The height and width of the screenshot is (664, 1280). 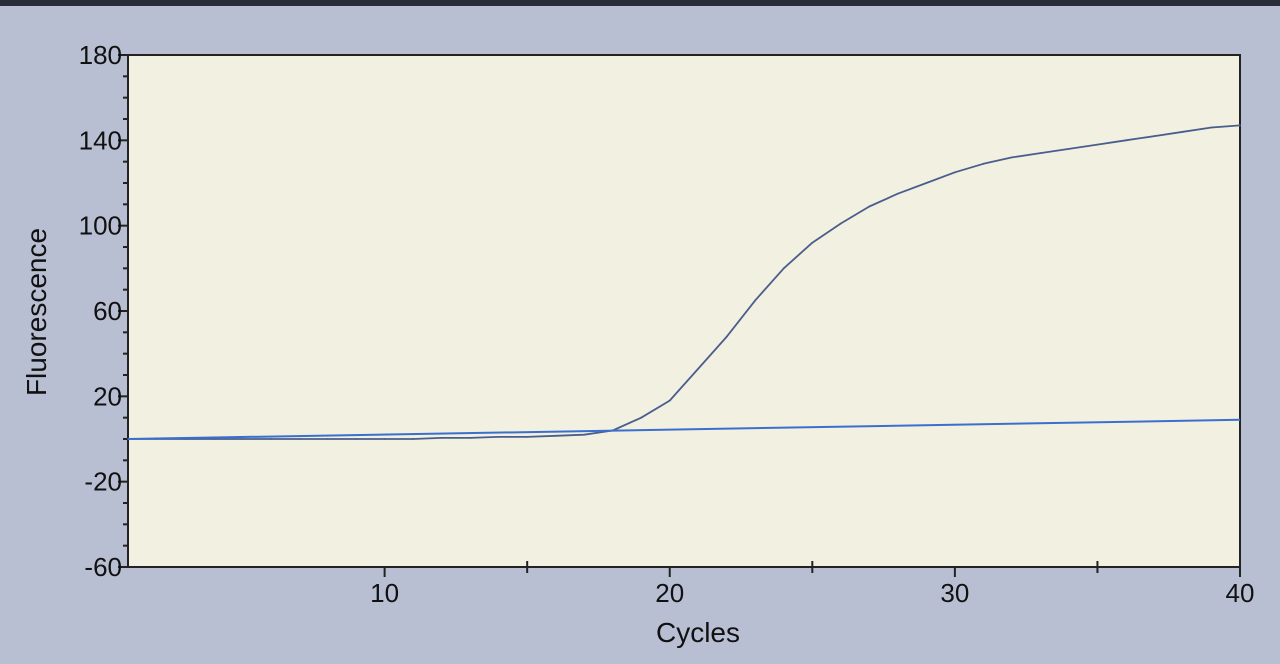 What do you see at coordinates (100, 140) in the screenshot?
I see `y-tick-label: 140` at bounding box center [100, 140].